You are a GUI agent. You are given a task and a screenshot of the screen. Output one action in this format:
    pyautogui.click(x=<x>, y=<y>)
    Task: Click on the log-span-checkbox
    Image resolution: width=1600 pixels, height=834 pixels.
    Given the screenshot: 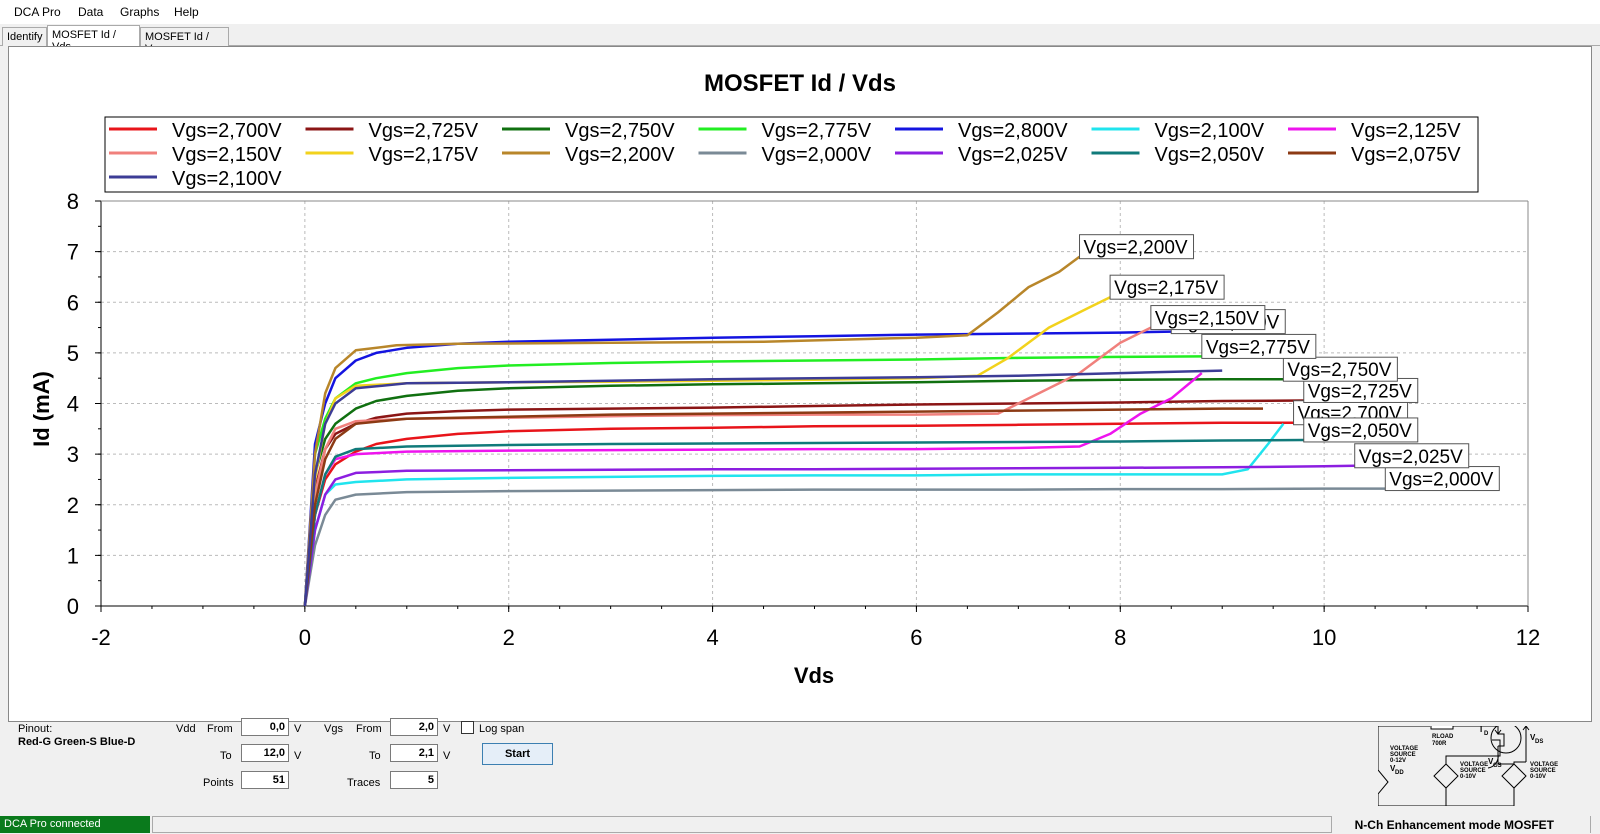 What is the action you would take?
    pyautogui.click(x=467, y=727)
    